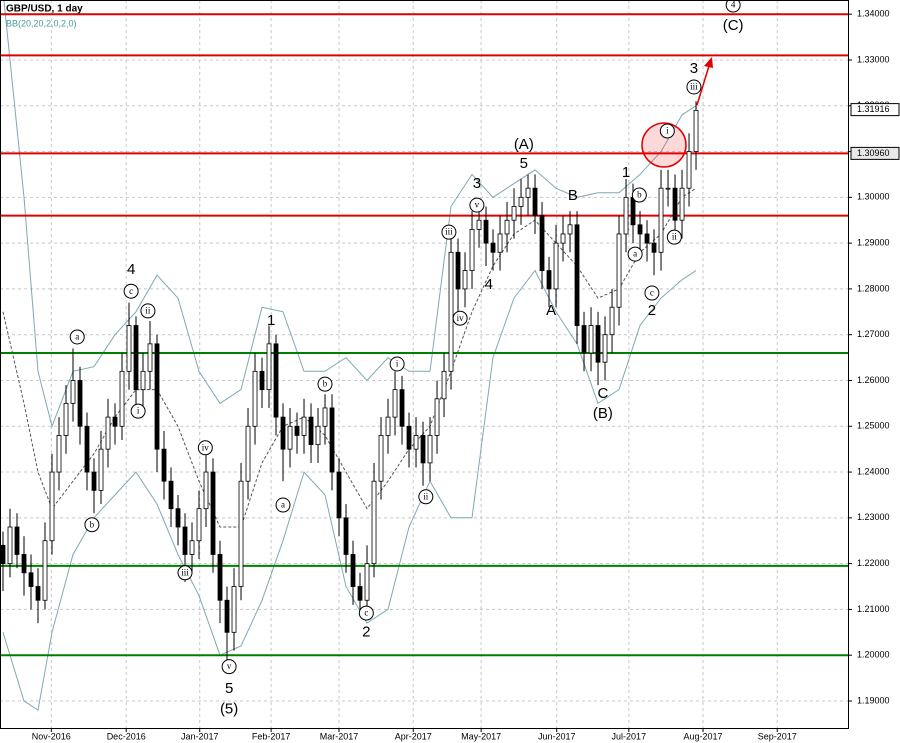 This screenshot has height=743, width=900. What do you see at coordinates (524, 144) in the screenshot?
I see `annotation: (A)` at bounding box center [524, 144].